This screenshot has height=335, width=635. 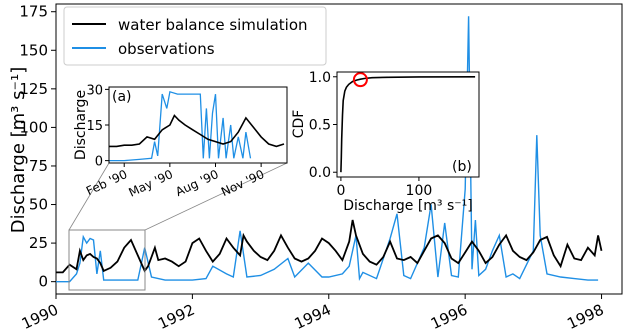 What do you see at coordinates (213, 25) in the screenshot?
I see `legend-label-simulation: water balance simulation` at bounding box center [213, 25].